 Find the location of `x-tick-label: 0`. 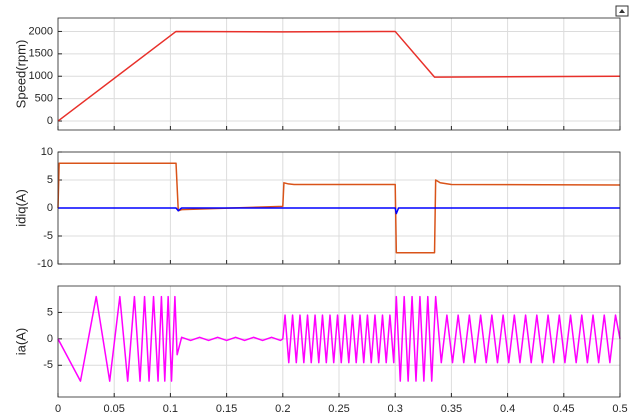

x-tick-label: 0 is located at coordinates (58, 409).